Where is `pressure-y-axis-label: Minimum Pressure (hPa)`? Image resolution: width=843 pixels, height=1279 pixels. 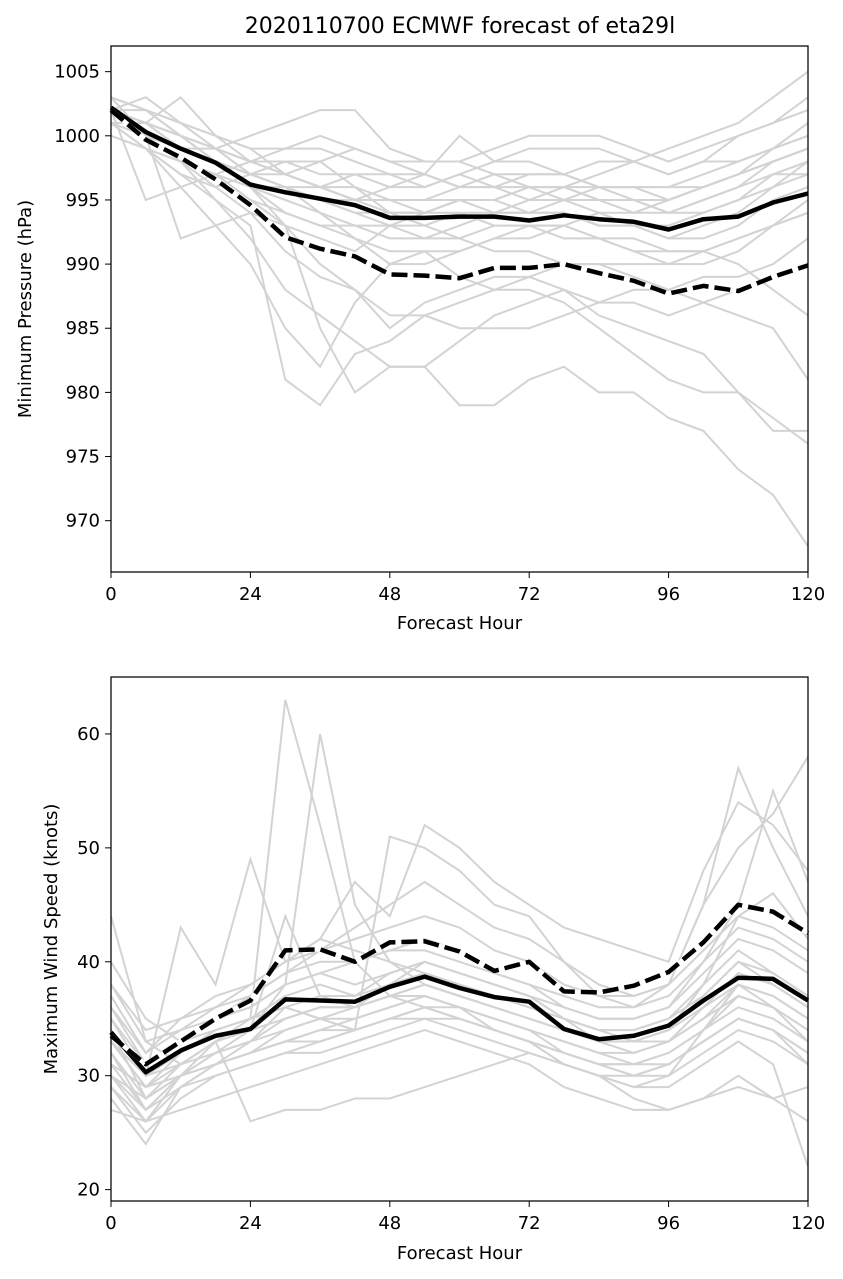 pressure-y-axis-label: Minimum Pressure (hPa) is located at coordinates (25, 309).